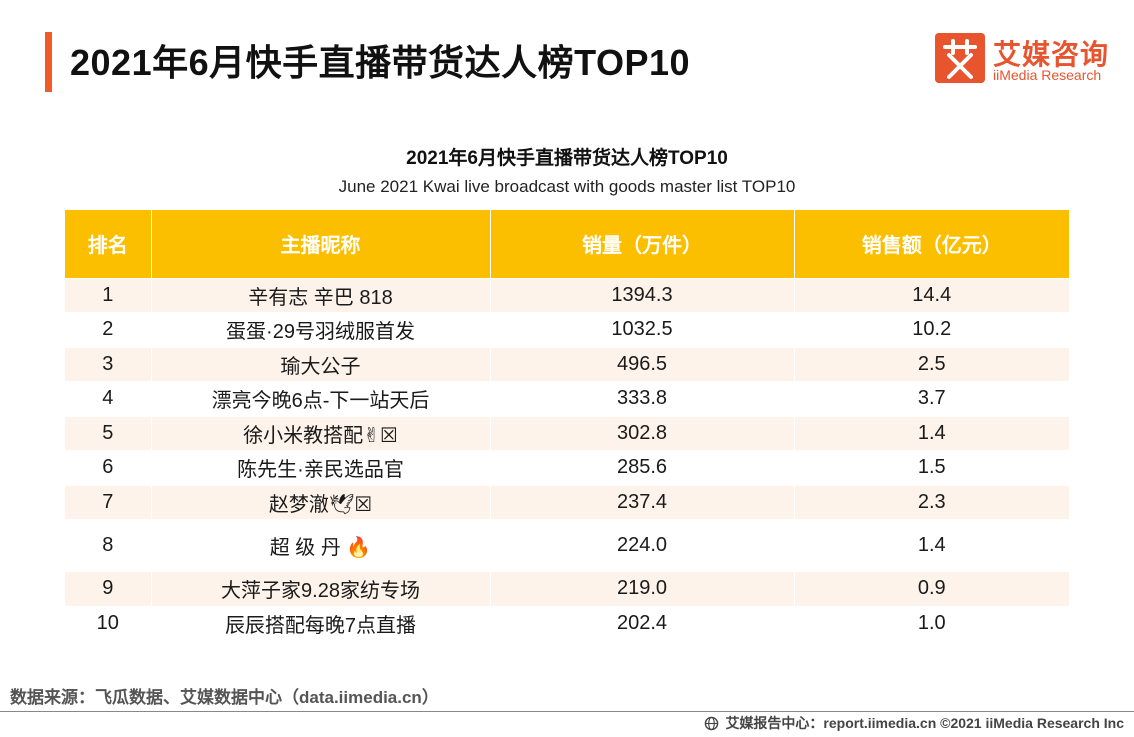 The image size is (1134, 737). I want to click on table-row: 1 辛有志 辛巴 818 1394.3 14.4, so click(567, 295).